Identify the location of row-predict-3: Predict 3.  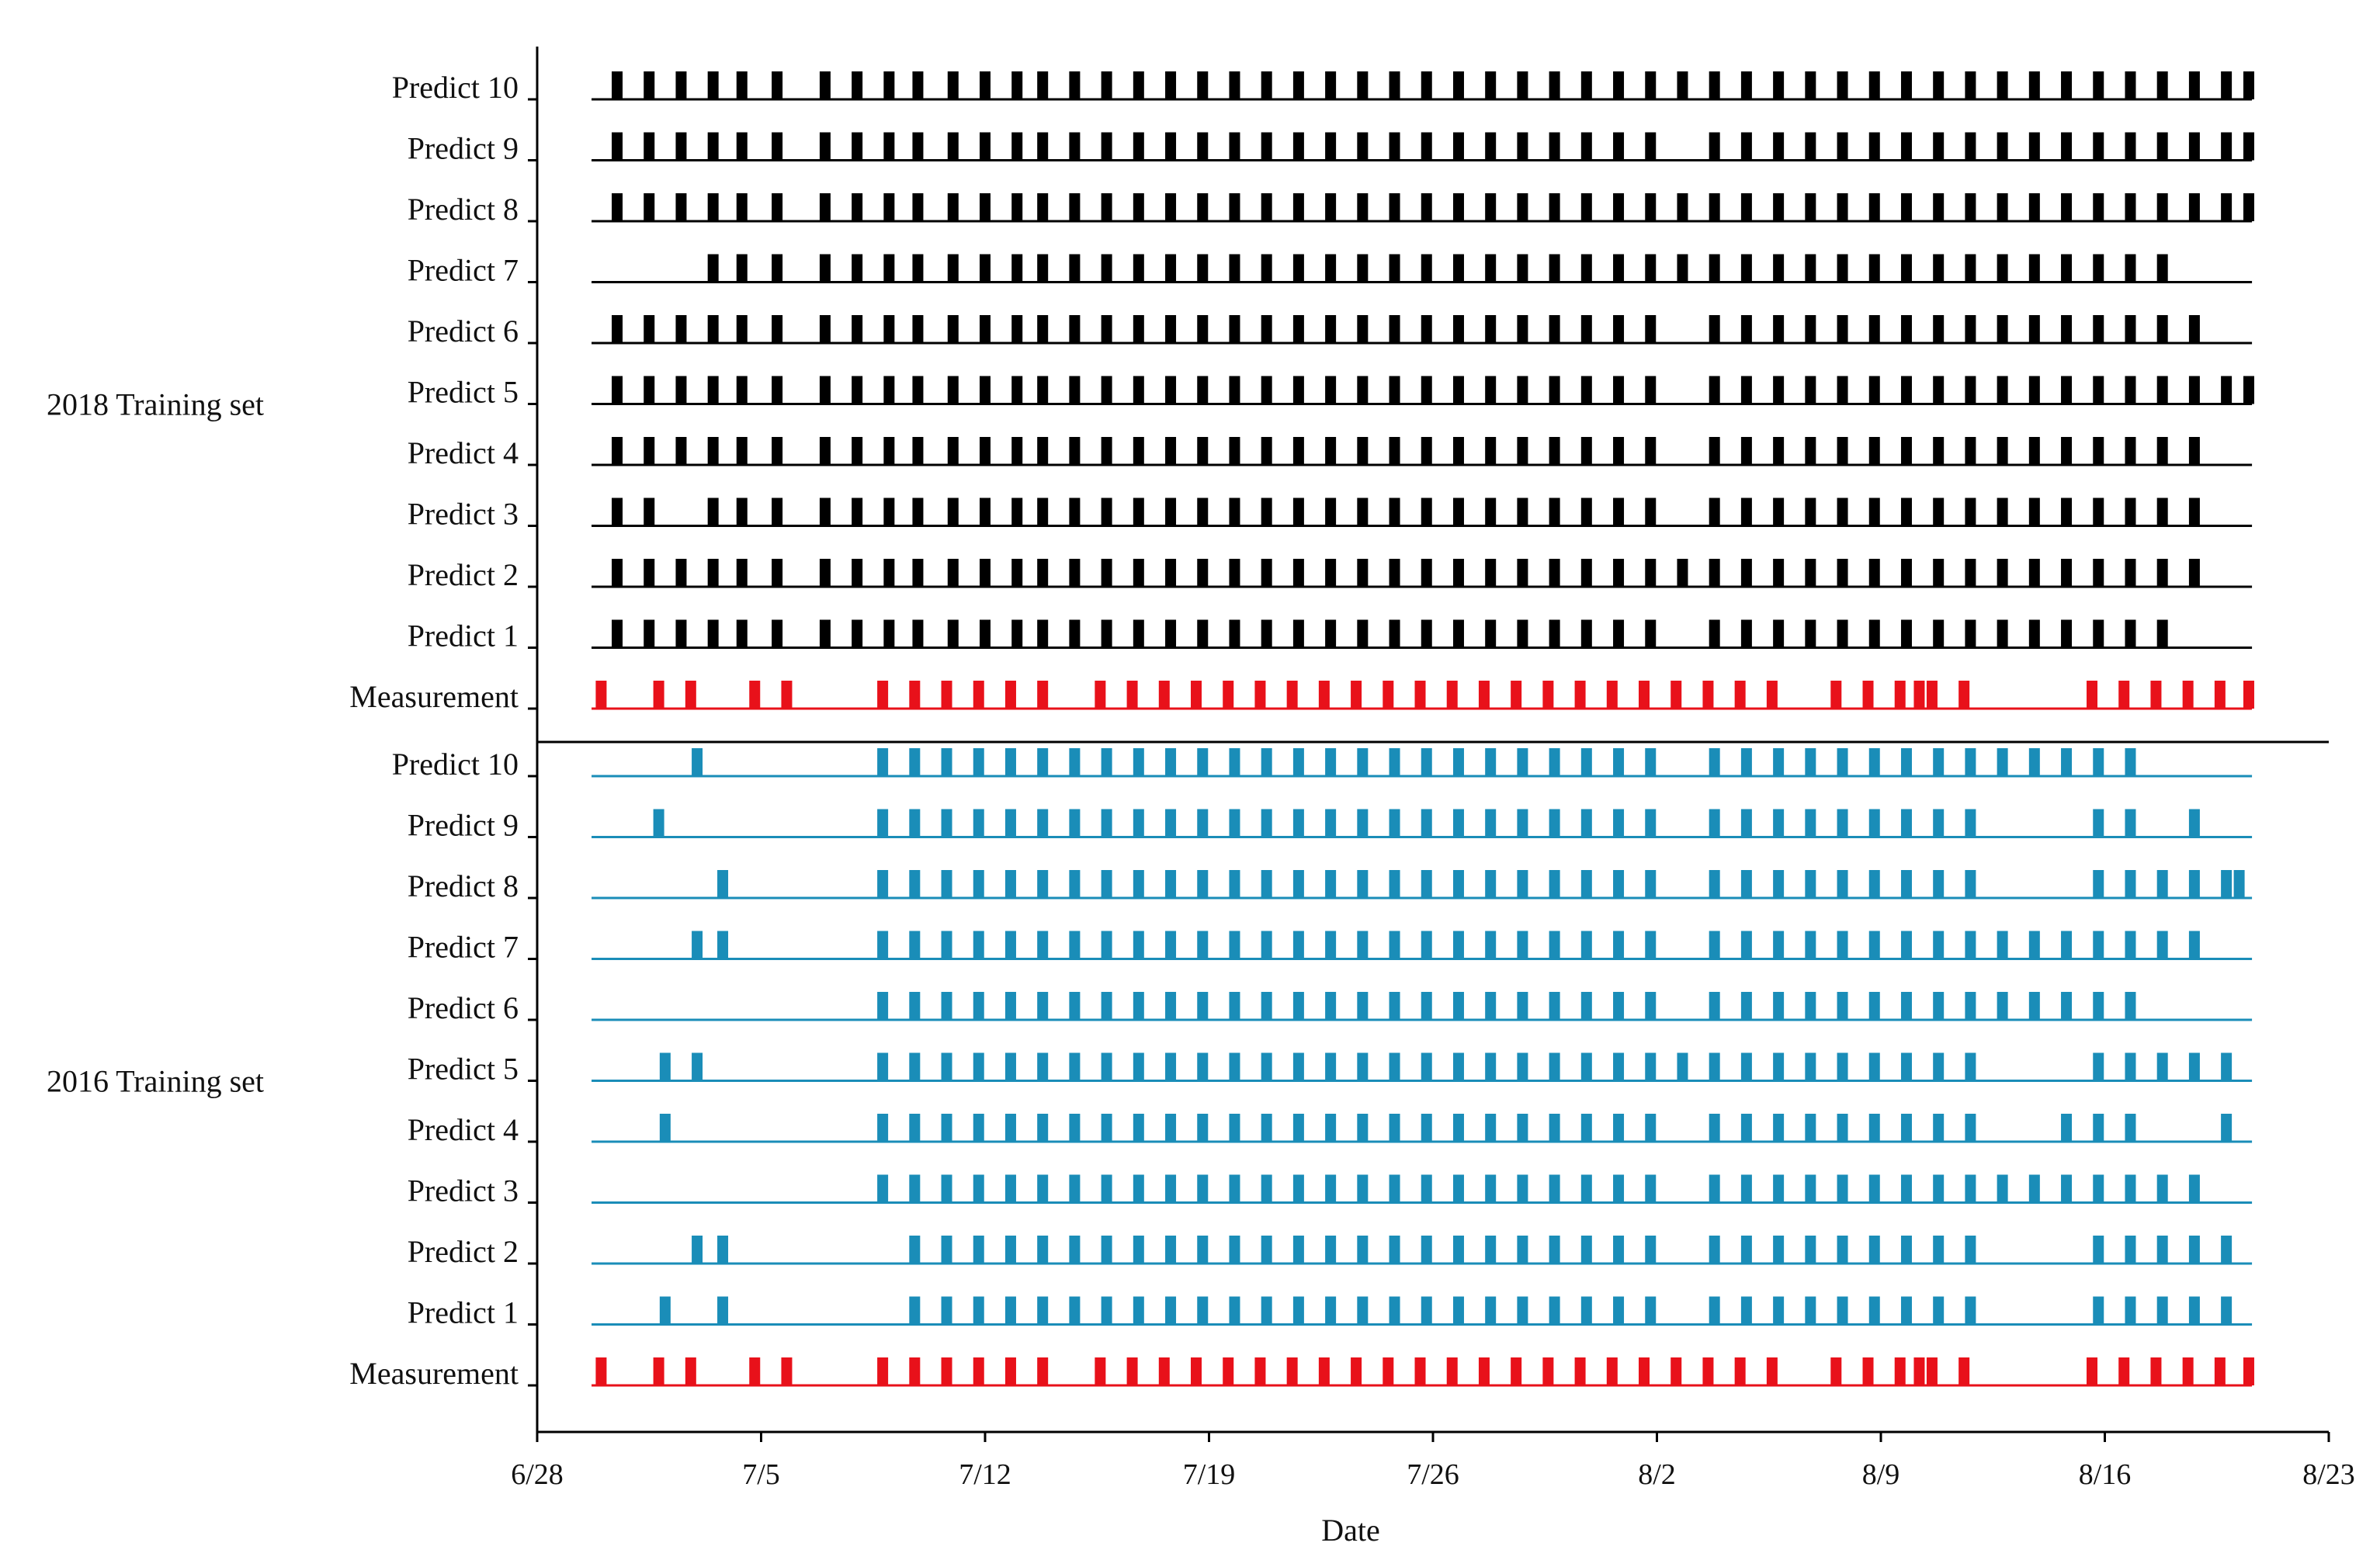
(1330, 1191).